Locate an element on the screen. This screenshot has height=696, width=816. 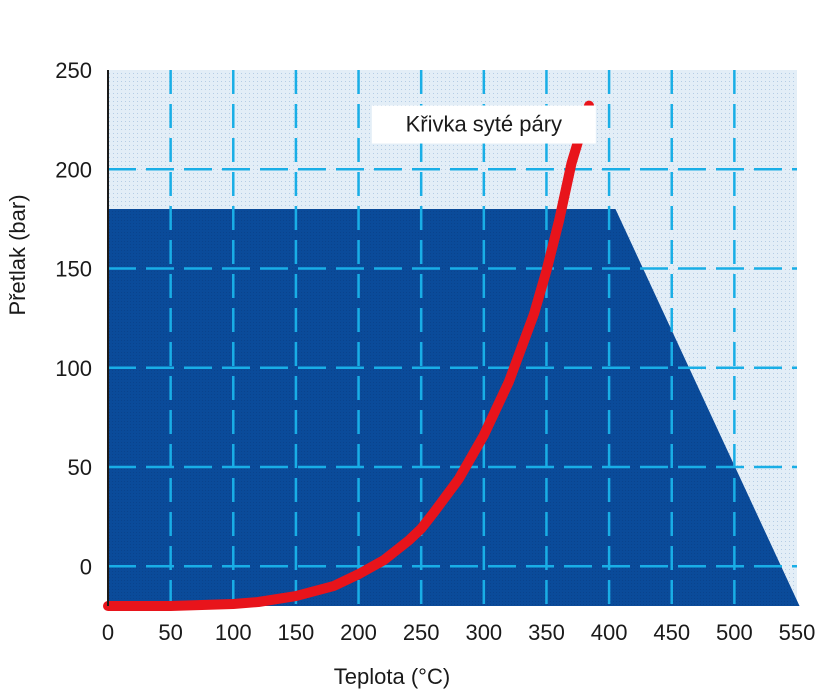
x-tick-label: 500 is located at coordinates (734, 632).